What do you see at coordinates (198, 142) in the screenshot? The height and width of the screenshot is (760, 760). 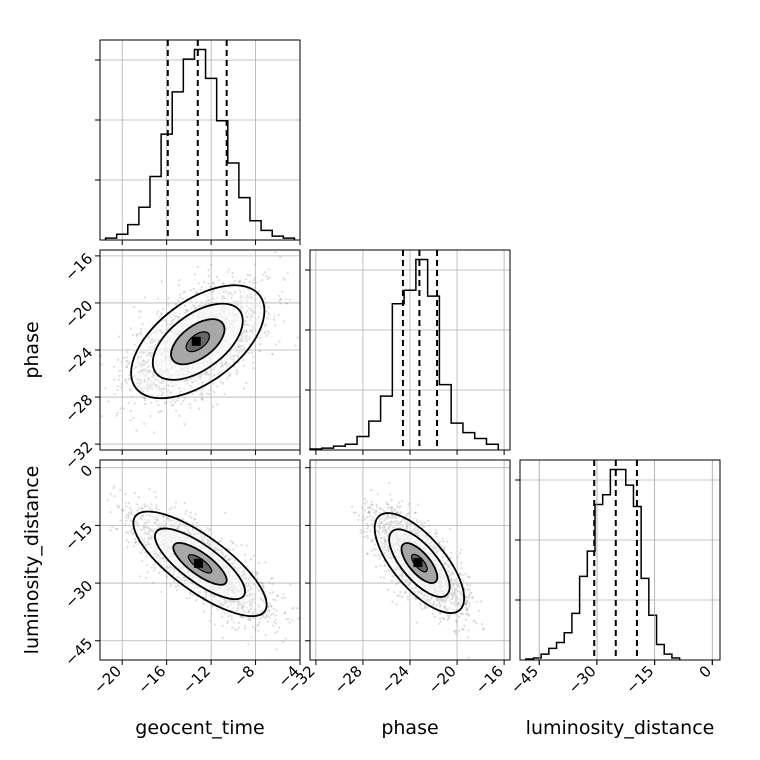 I see `hist-panel-geocent-time` at bounding box center [198, 142].